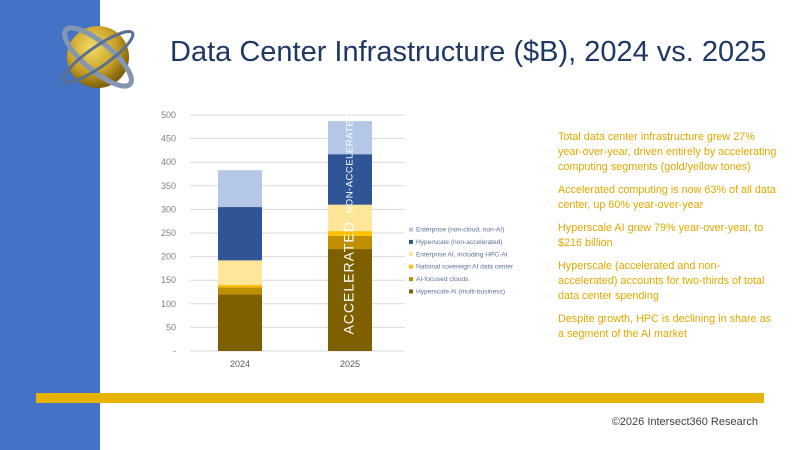  I want to click on legend-label: Enterprise (non-cloud, non-AI), so click(460, 230).